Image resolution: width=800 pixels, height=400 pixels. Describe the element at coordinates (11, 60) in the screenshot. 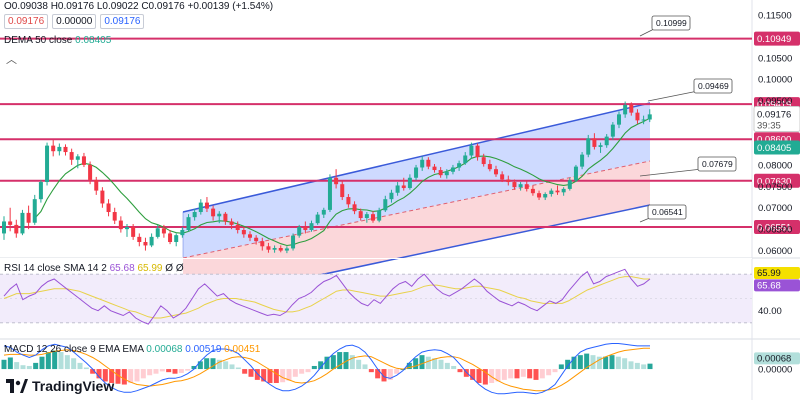

I see `collapse-chevron-icon: ︿` at that location.